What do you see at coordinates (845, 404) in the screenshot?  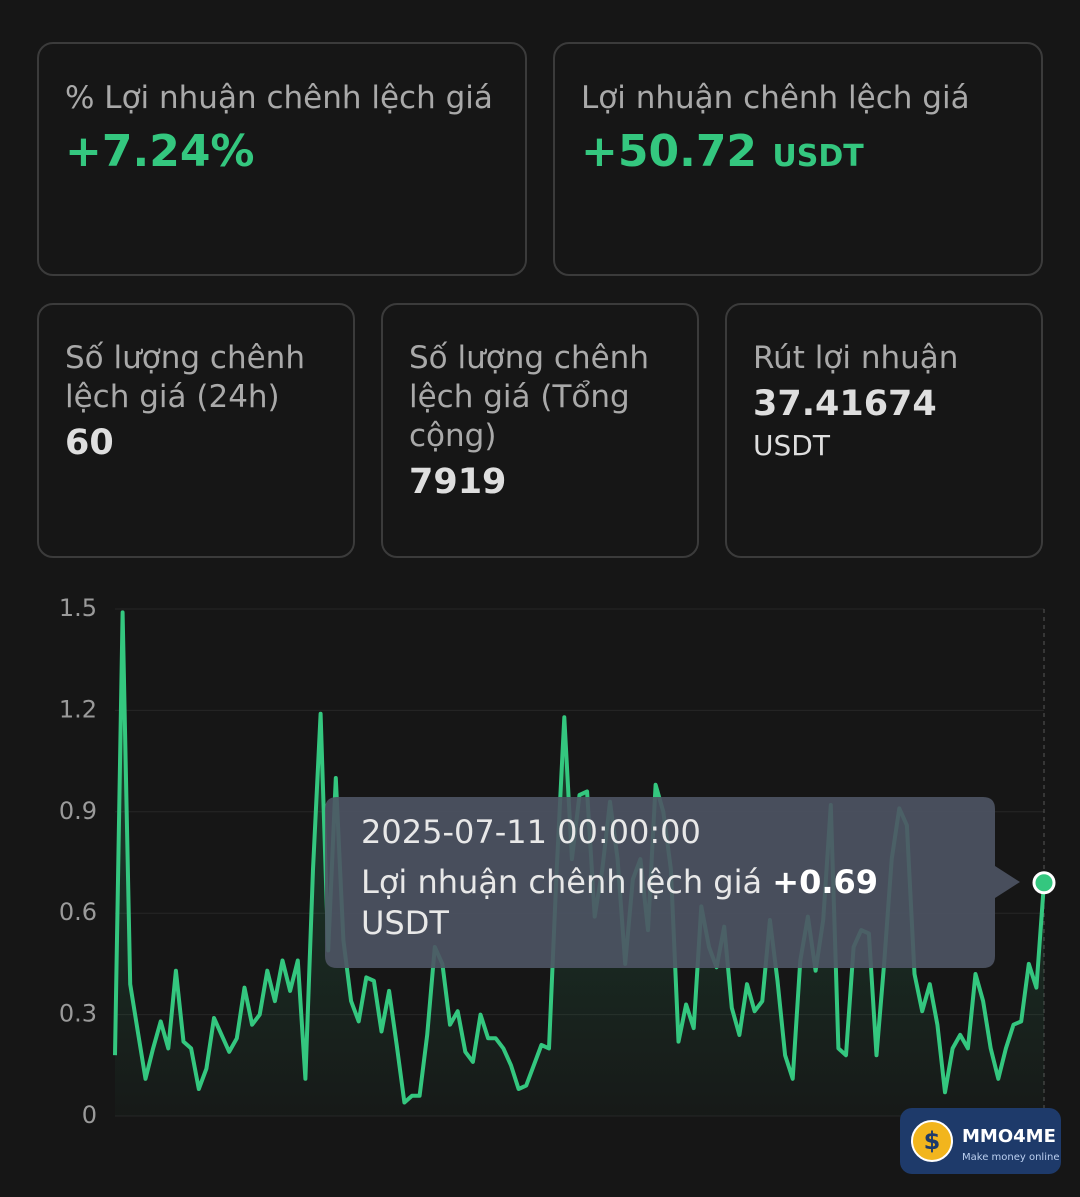 I see `value: 37.41674` at bounding box center [845, 404].